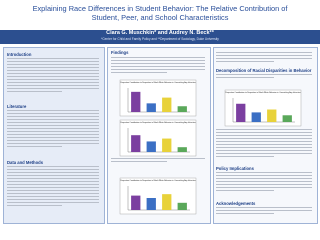 The image size is (320, 240). Describe the element at coordinates (120, 52) in the screenshot. I see `section-heading: Findings` at that location.